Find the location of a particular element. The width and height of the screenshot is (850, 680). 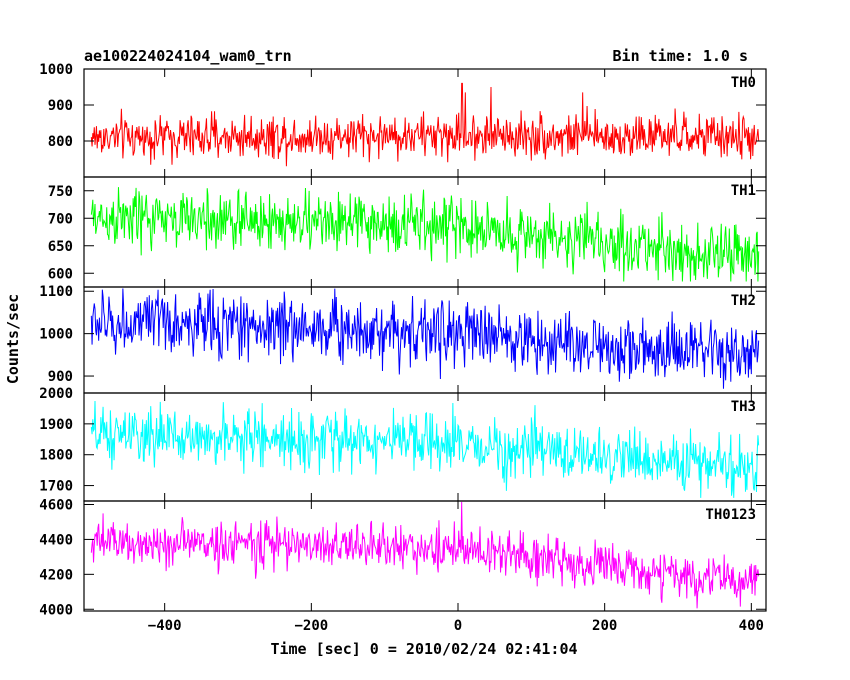

series-line-th0 is located at coordinates (425, 124).